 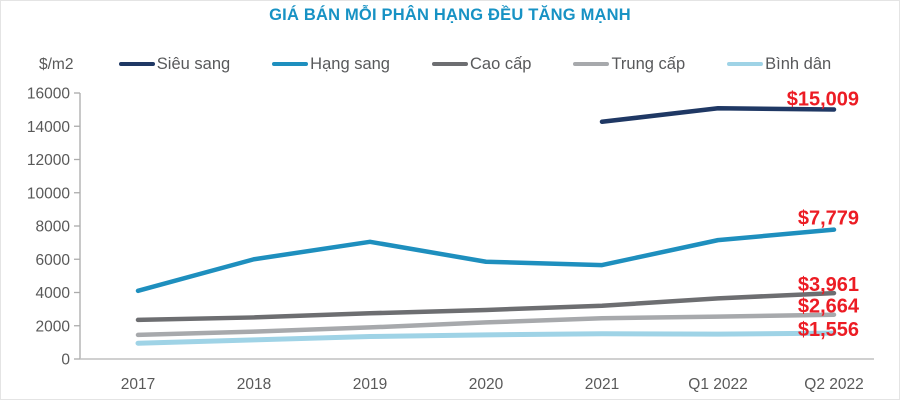 I want to click on y-tick-label: 8000, so click(x=53, y=227).